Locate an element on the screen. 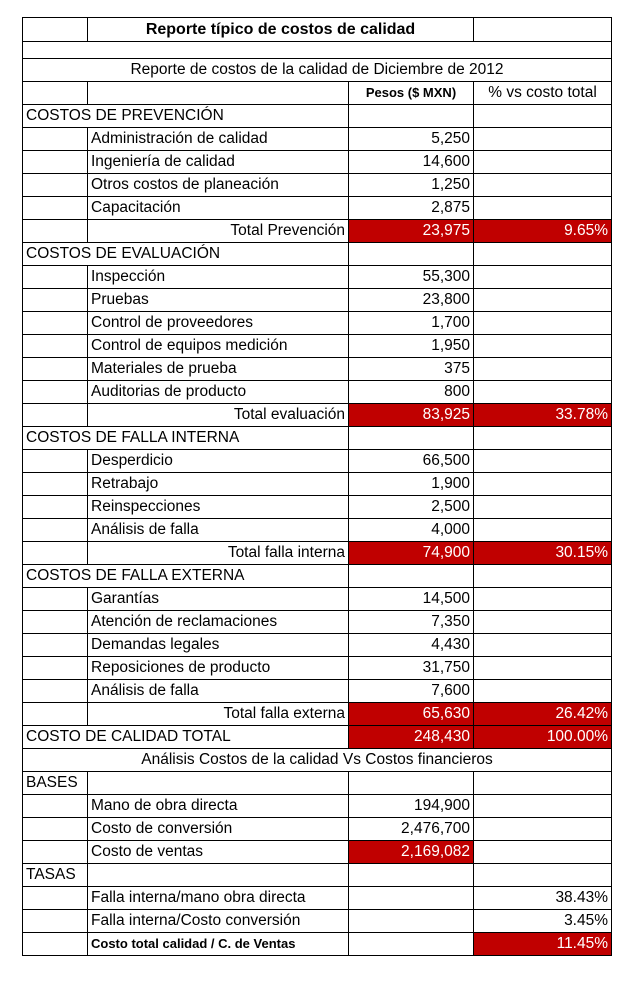  item-label: Atención de reclamaciones is located at coordinates (218, 622).